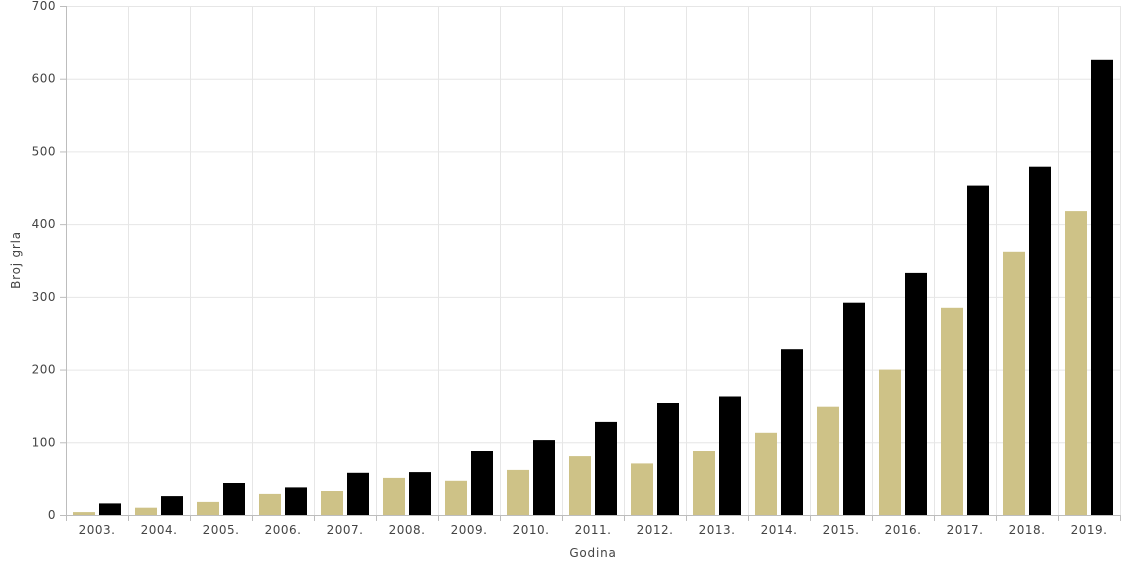  I want to click on x-tick-label: 2015., so click(841, 530).